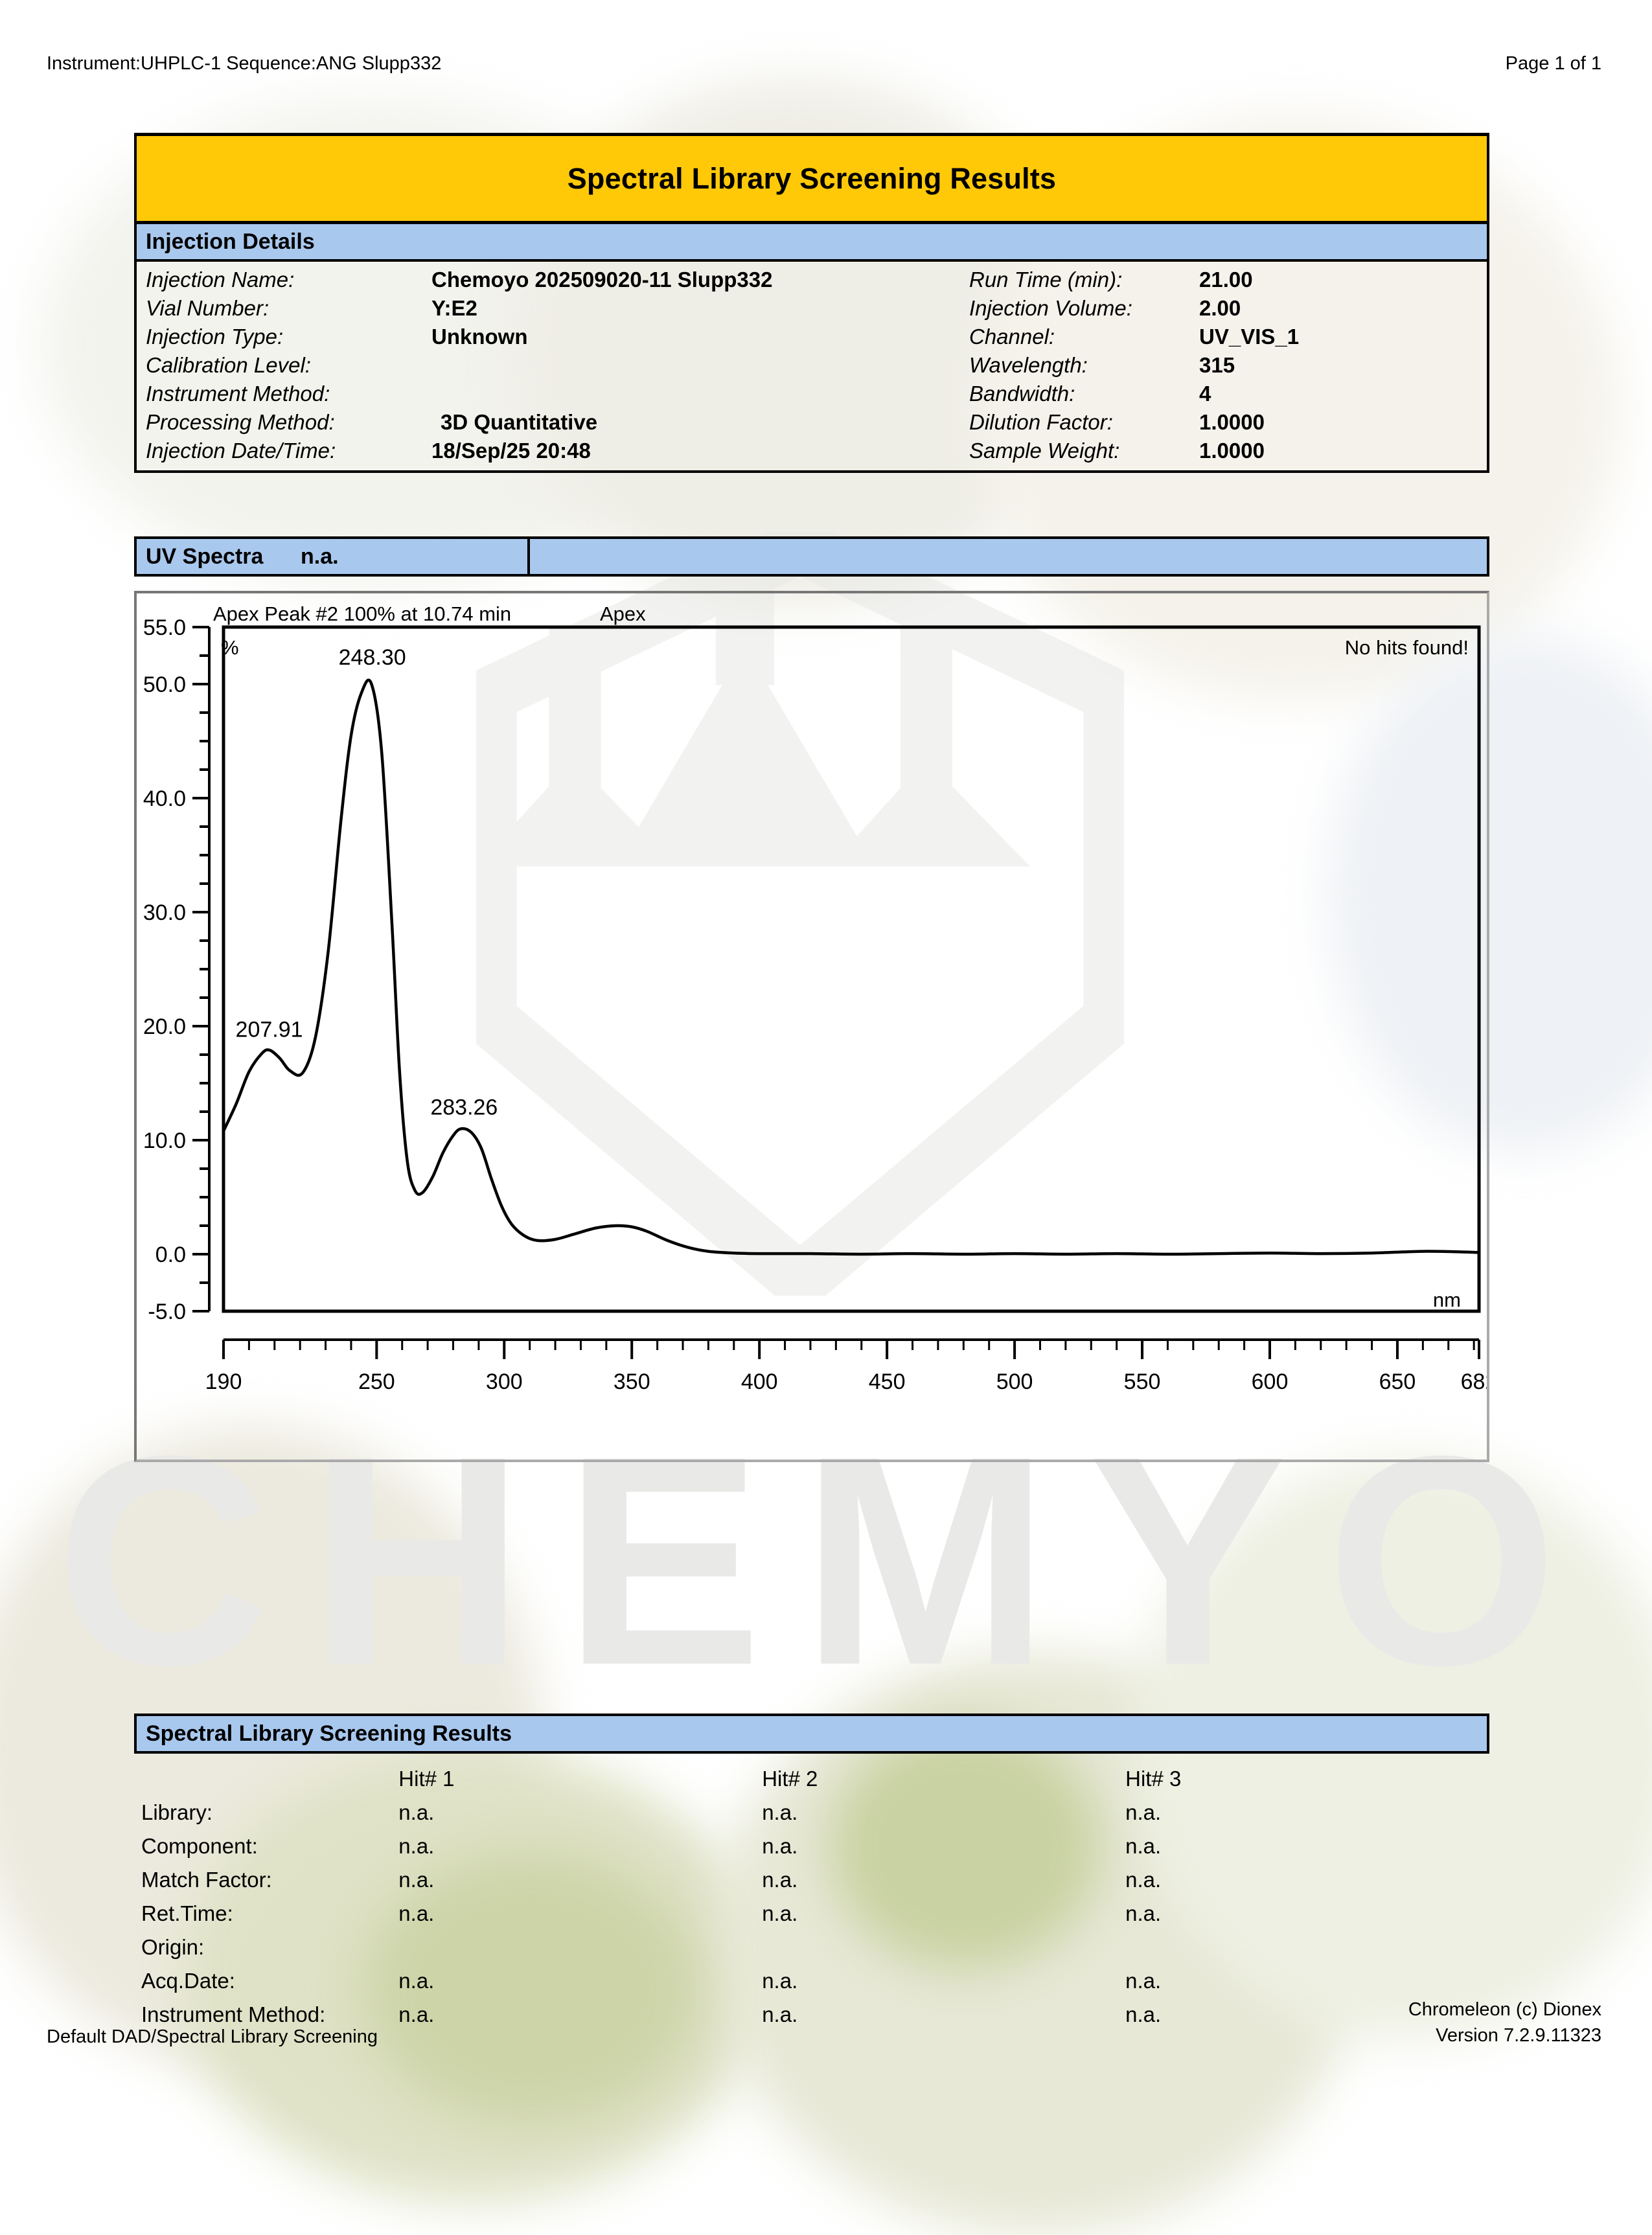 The height and width of the screenshot is (2235, 1652). I want to click on cell-library-hit3: n.a., so click(1143, 1812).